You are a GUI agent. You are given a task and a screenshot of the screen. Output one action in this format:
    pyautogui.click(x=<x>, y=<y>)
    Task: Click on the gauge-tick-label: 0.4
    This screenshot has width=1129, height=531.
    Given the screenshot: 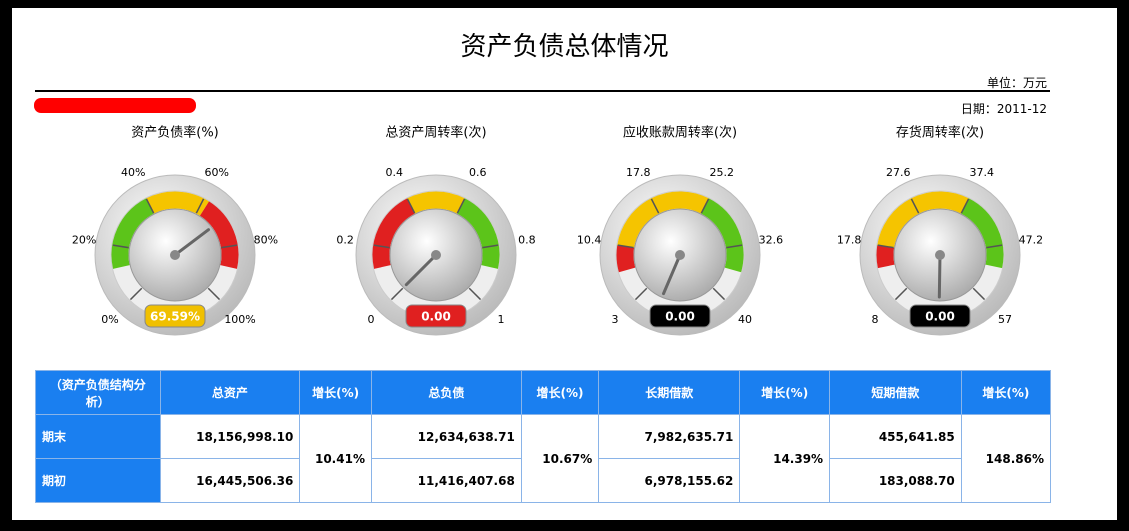 What is the action you would take?
    pyautogui.click(x=394, y=172)
    